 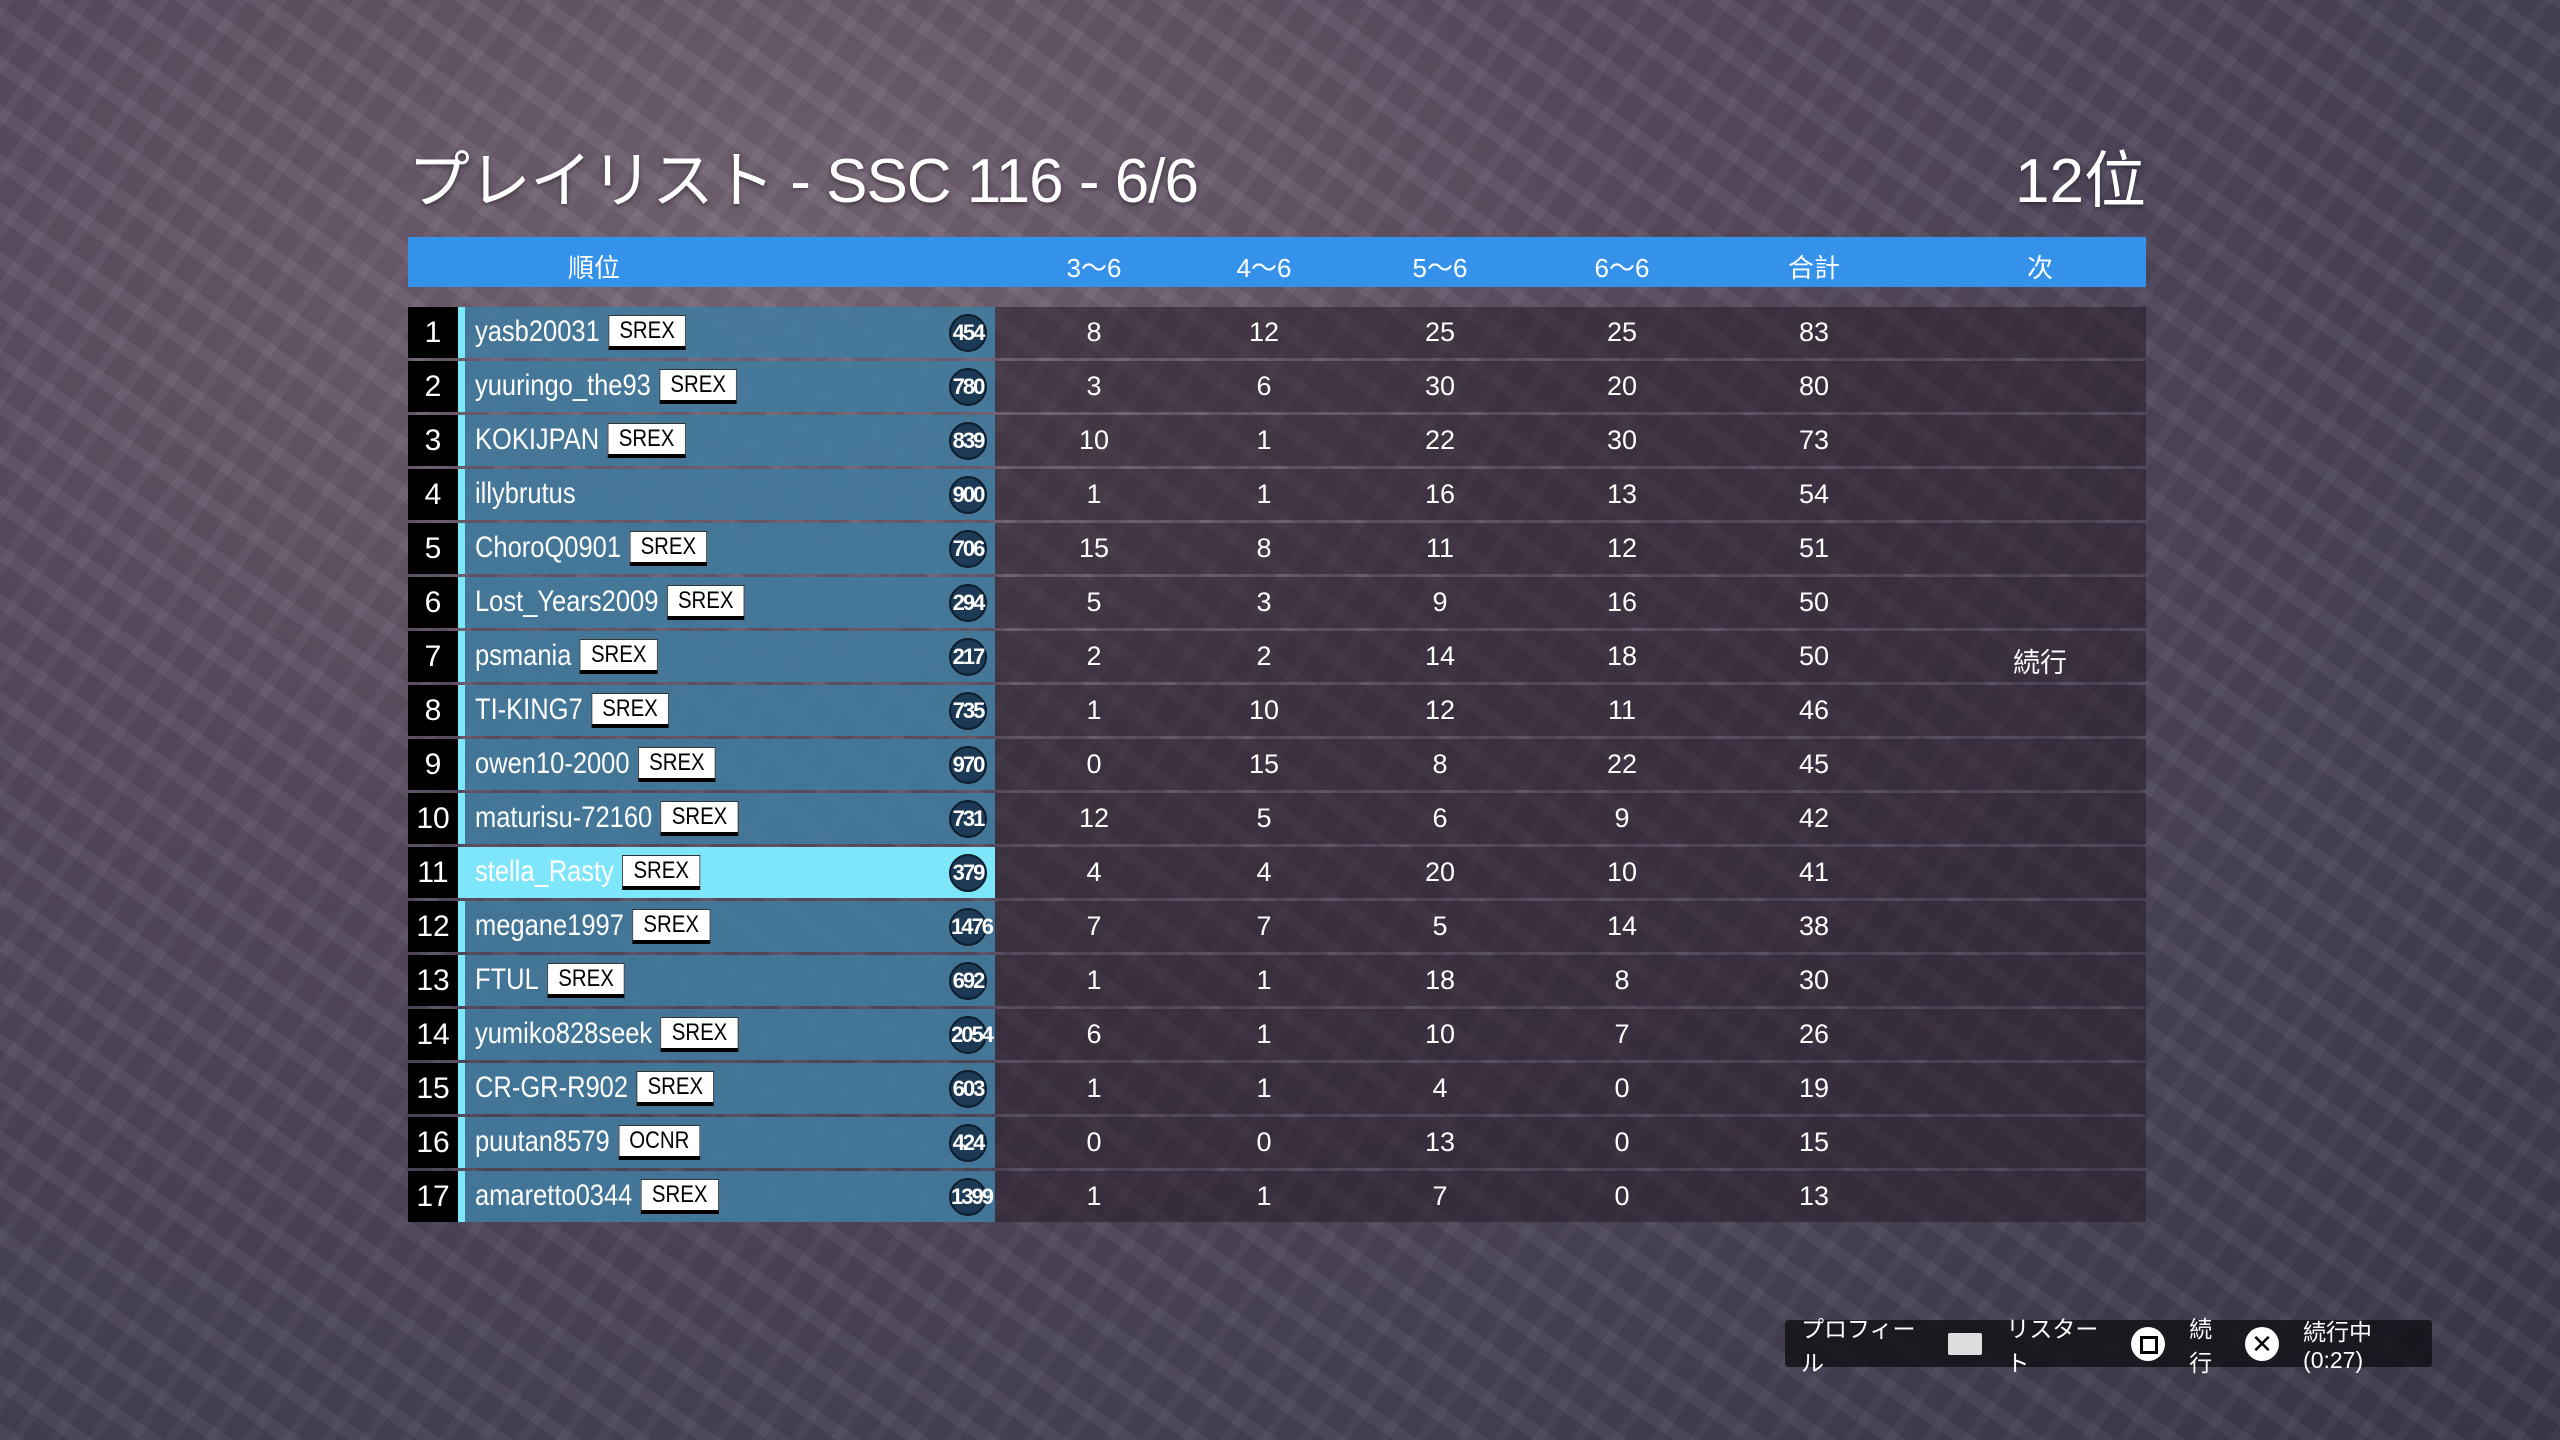 What do you see at coordinates (971, 1197) in the screenshot?
I see `rank-level-badge: 1399` at bounding box center [971, 1197].